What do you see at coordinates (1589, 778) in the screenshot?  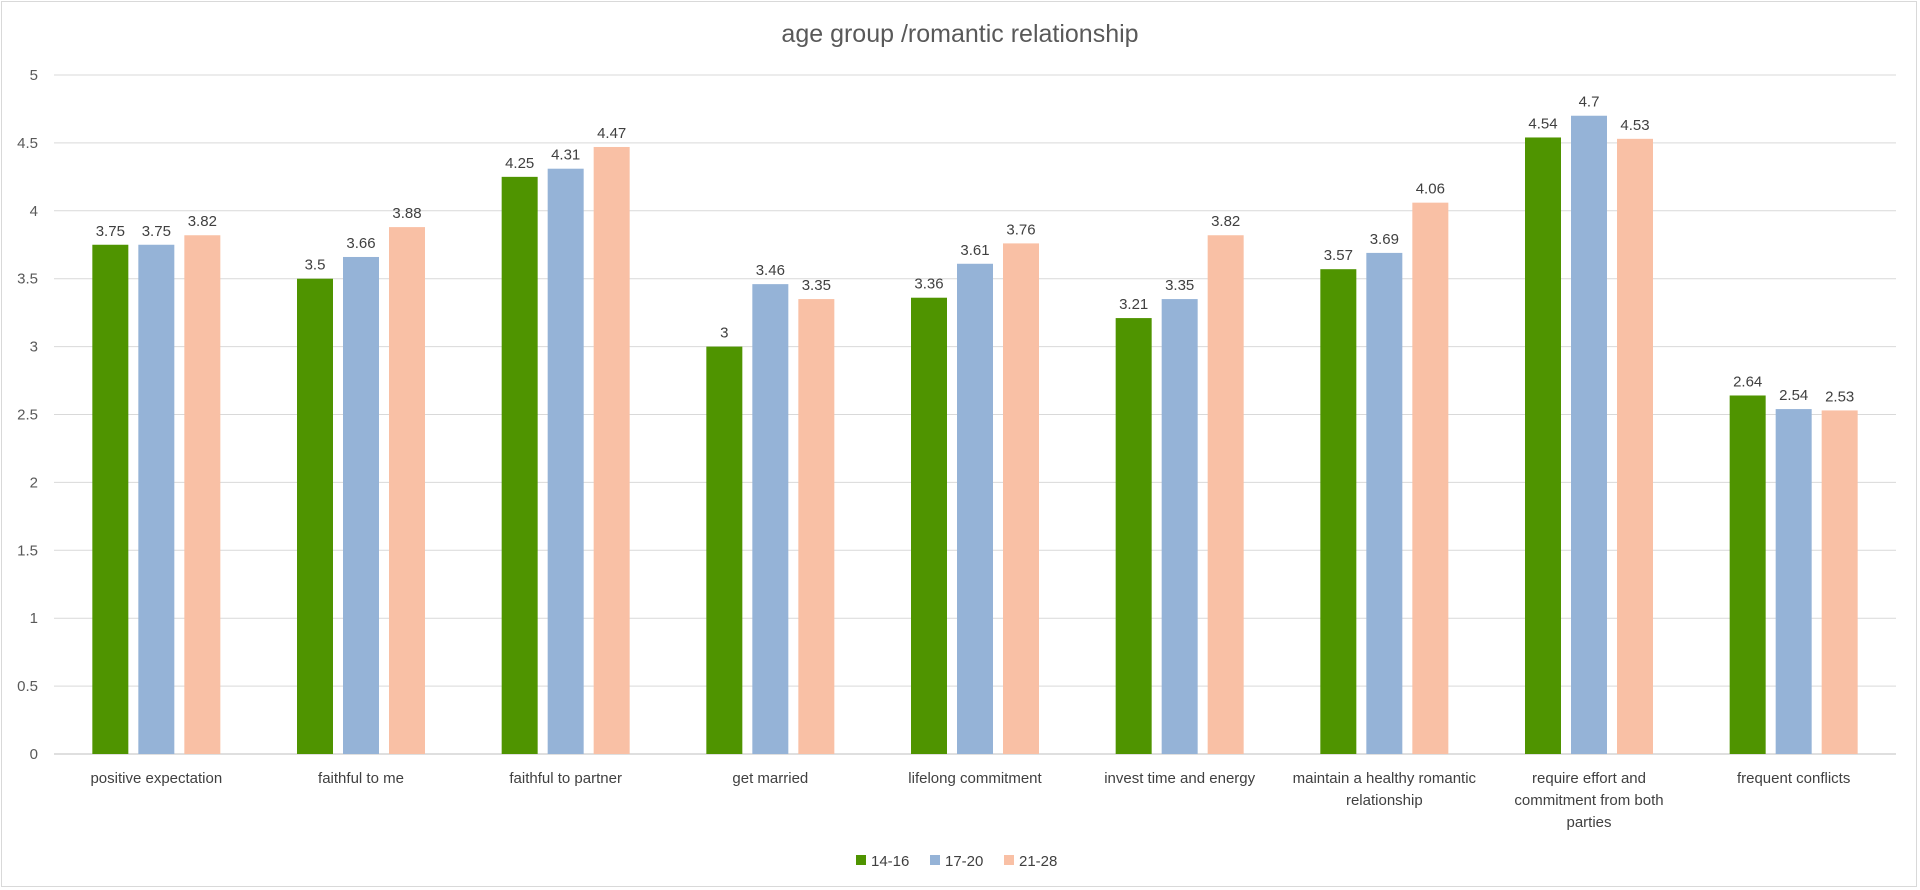 I see `x-tick-label: require effort and` at bounding box center [1589, 778].